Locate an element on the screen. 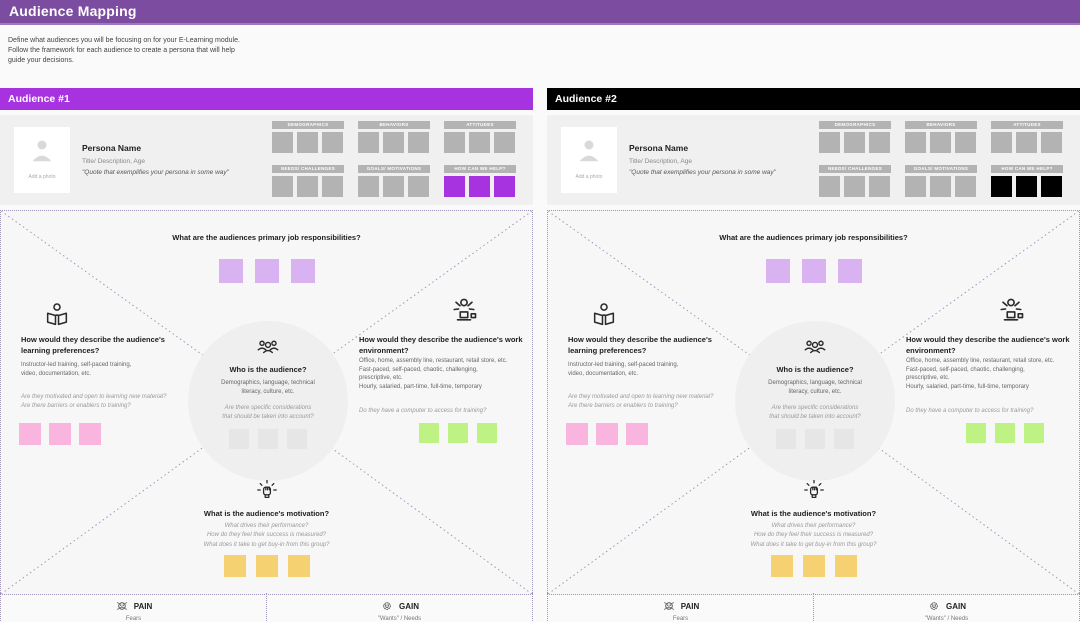 Image resolution: width=1080 pixels, height=622 pixels. sticky-group-label: GOALS/ MOTIVATIONS is located at coordinates (394, 169).